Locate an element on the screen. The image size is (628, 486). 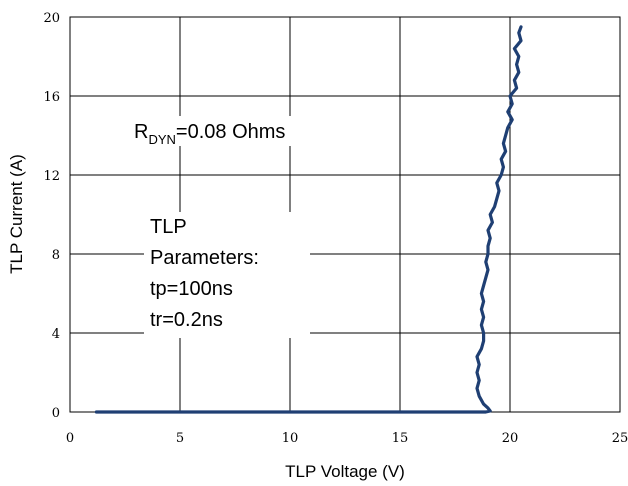
rdyn-r: R is located at coordinates (141, 132).